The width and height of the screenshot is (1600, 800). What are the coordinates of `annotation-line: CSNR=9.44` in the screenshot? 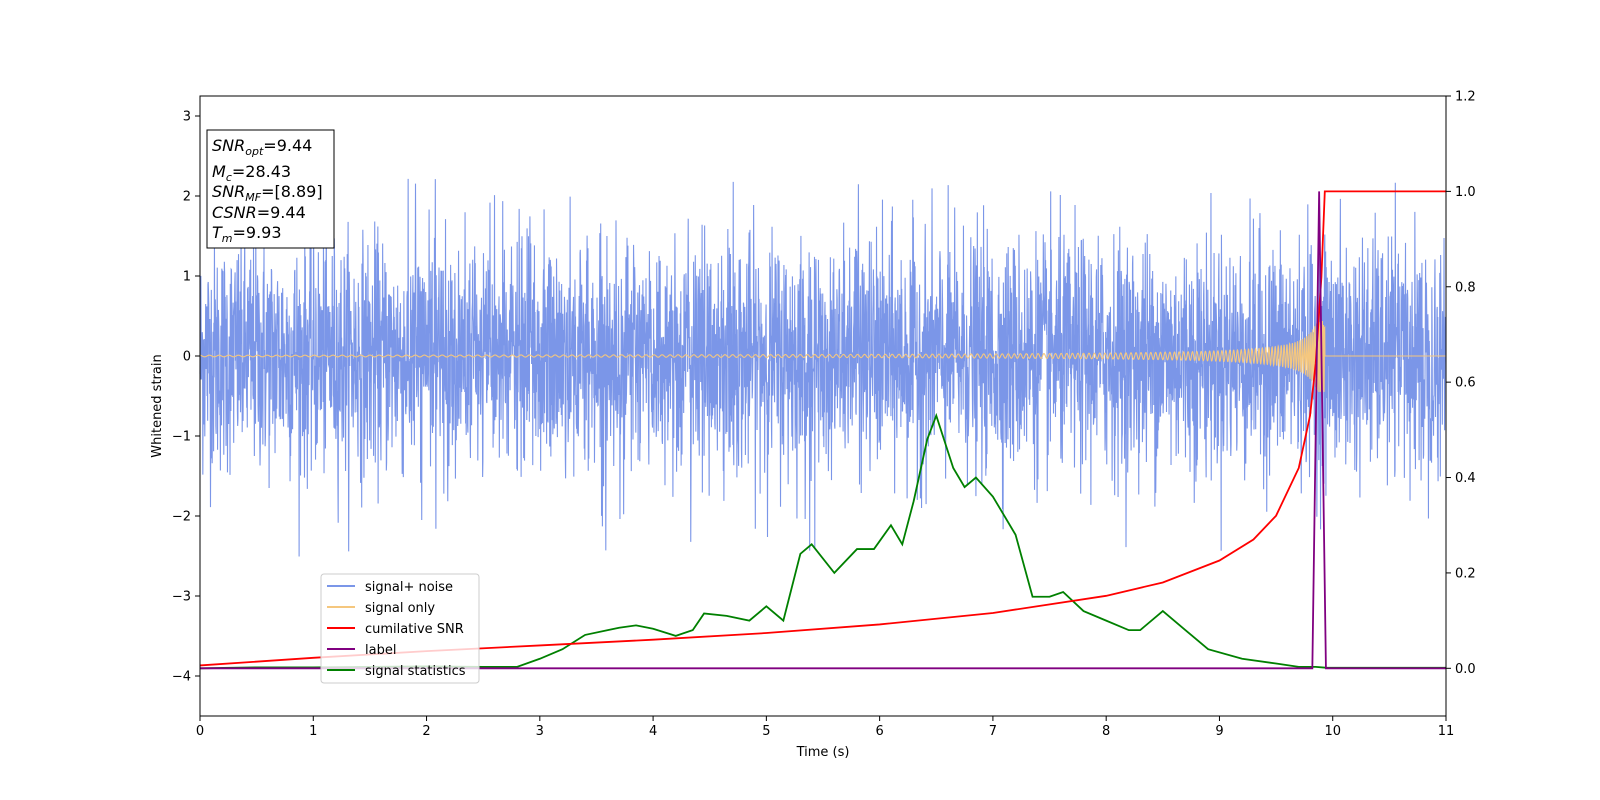 It's located at (259, 212).